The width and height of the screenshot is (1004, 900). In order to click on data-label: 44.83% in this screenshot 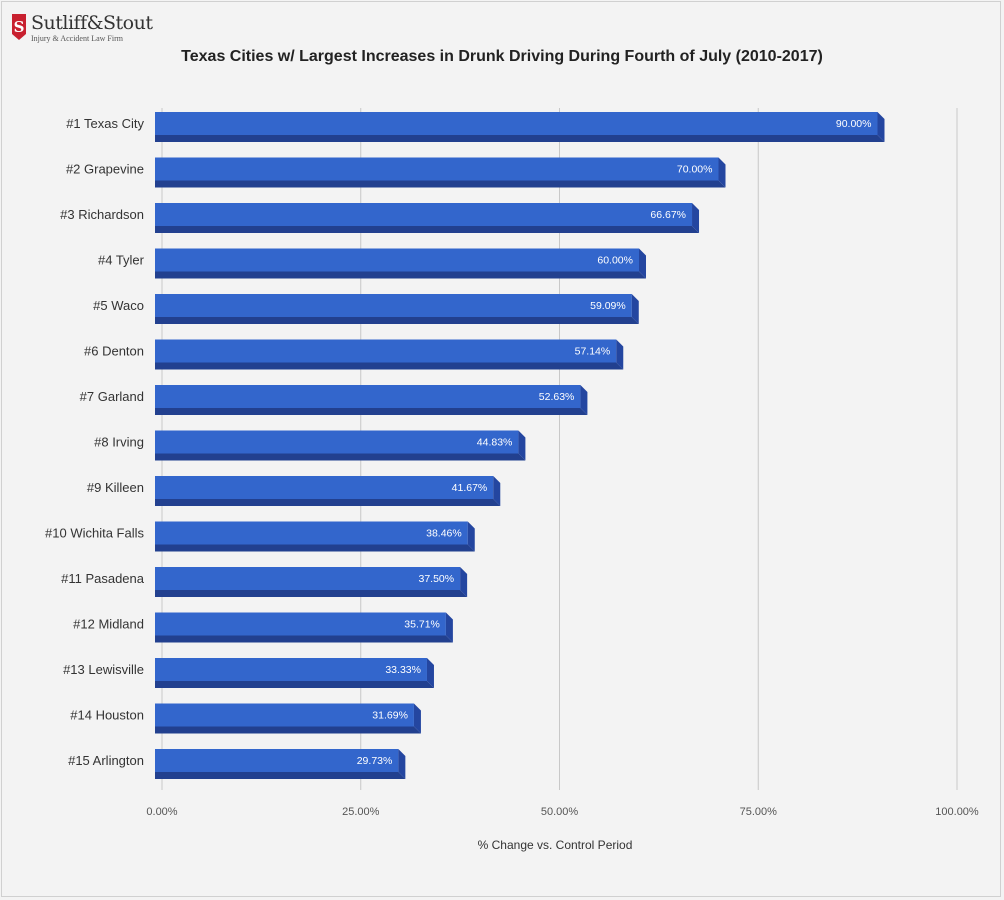, I will do `click(495, 443)`.